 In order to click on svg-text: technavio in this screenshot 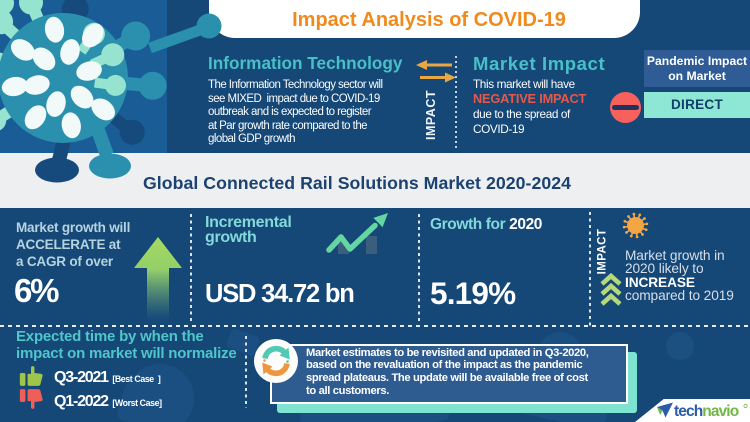, I will do `click(706, 411)`.